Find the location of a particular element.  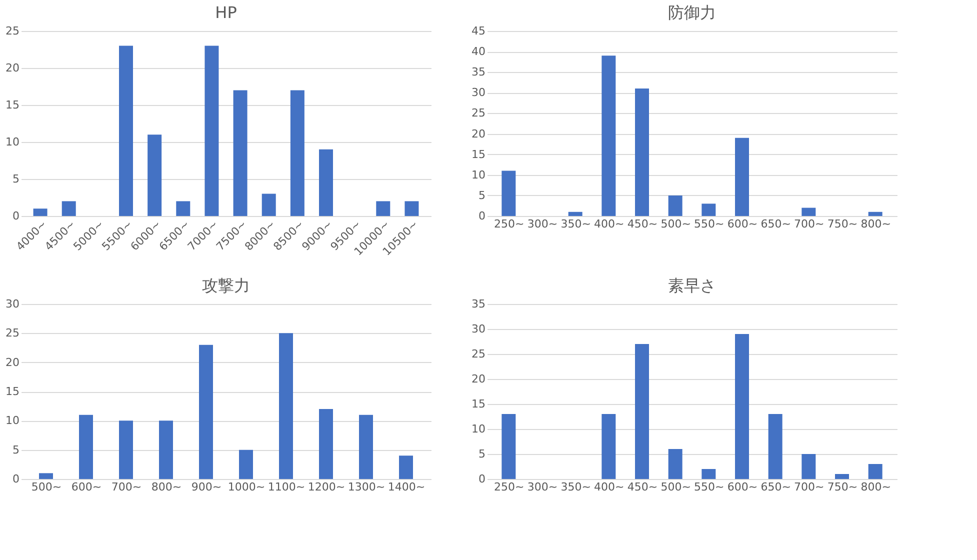

y-tick-label: 35 is located at coordinates (479, 304).